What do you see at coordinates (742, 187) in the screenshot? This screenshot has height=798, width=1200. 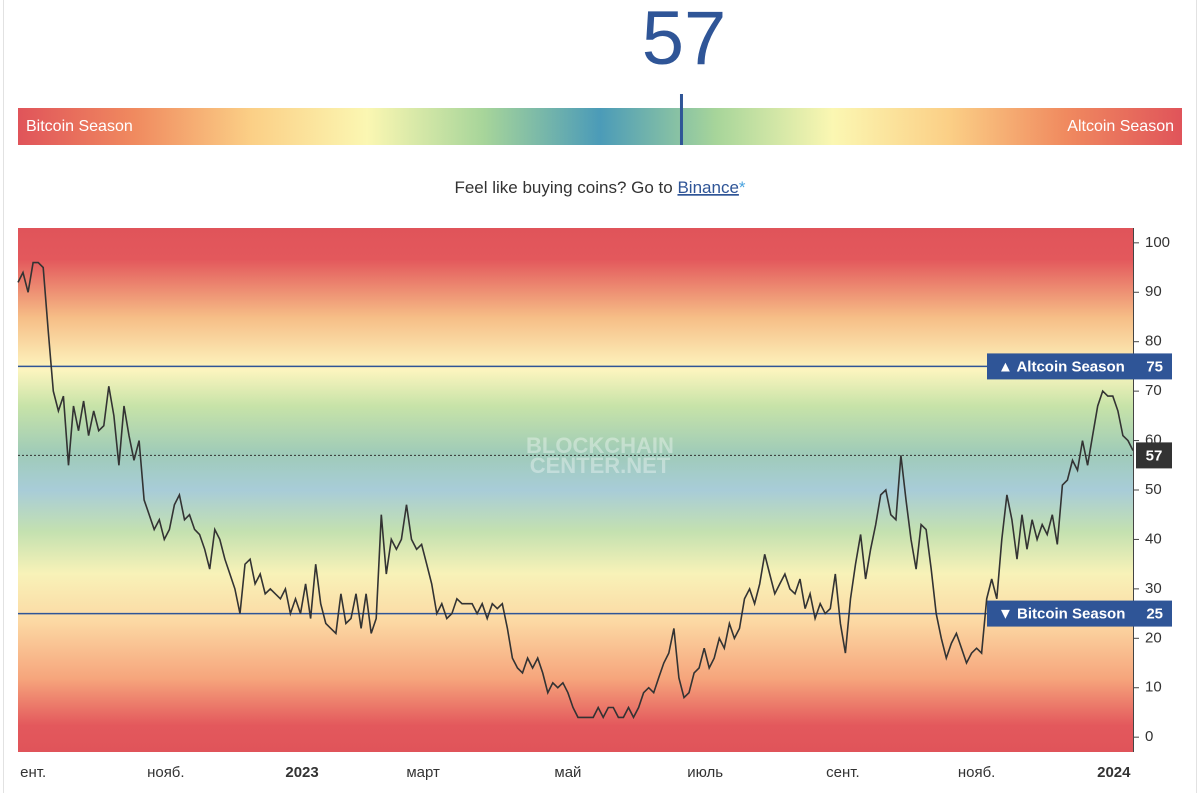 I see `promo-suffix: *` at bounding box center [742, 187].